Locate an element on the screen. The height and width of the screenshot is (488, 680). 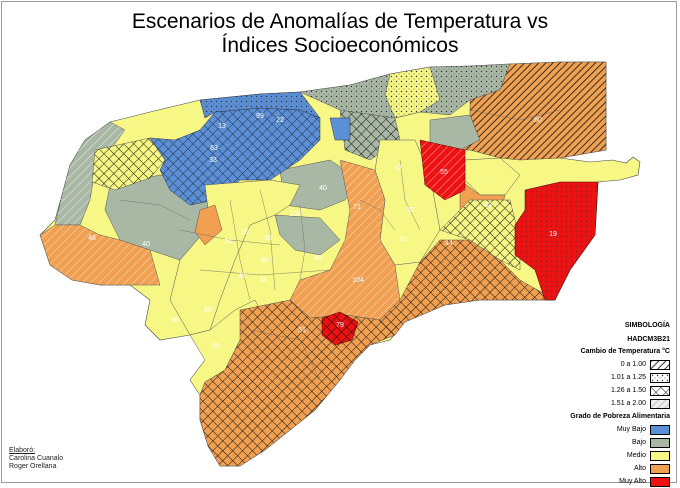
legend-temp-heading: Cambio de Temperatura °C is located at coordinates (625, 351).